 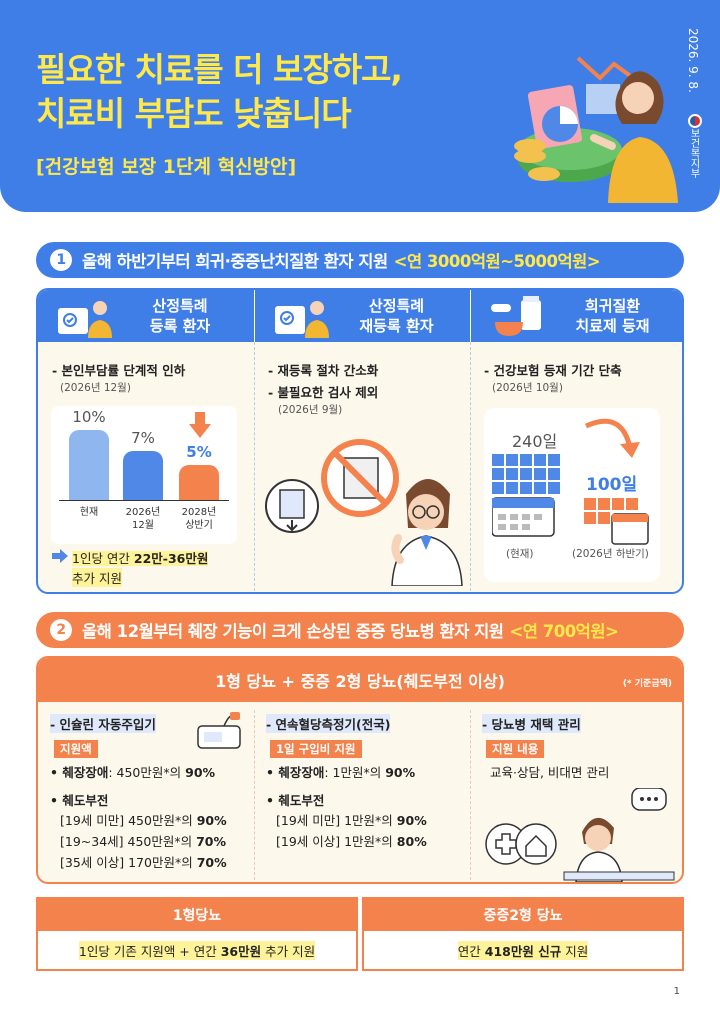 What do you see at coordinates (526, 495) in the screenshot?
I see `calendar-grid-before-icon` at bounding box center [526, 495].